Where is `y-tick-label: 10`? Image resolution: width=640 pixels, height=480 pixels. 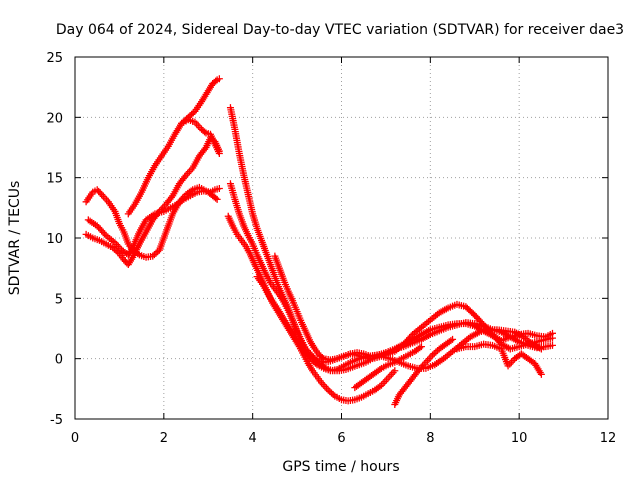 y-tick-label: 10 is located at coordinates (54, 239).